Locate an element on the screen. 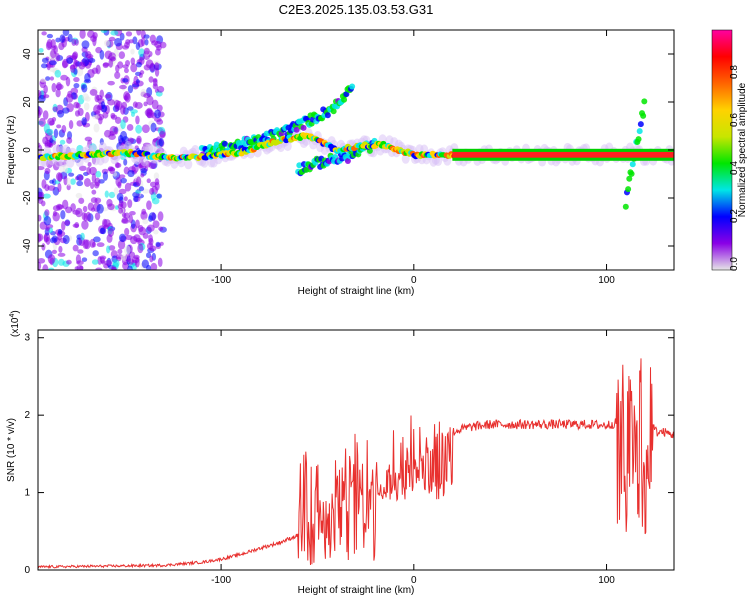  colorbar-tick-label: 0.0 is located at coordinates (734, 264).